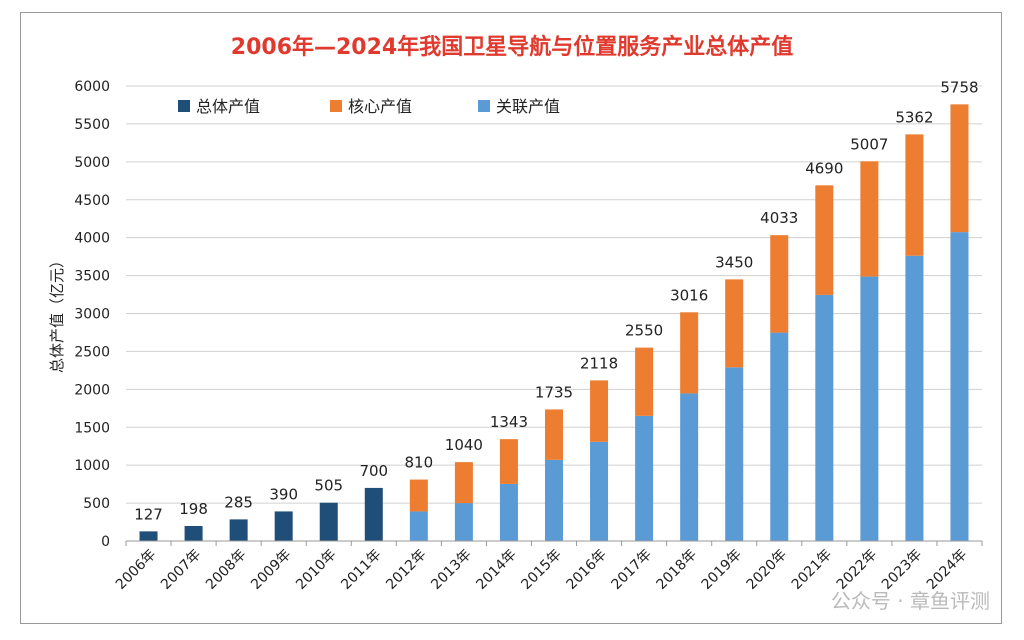  Describe the element at coordinates (92, 315) in the screenshot. I see `y-tick-label: 3000` at that location.